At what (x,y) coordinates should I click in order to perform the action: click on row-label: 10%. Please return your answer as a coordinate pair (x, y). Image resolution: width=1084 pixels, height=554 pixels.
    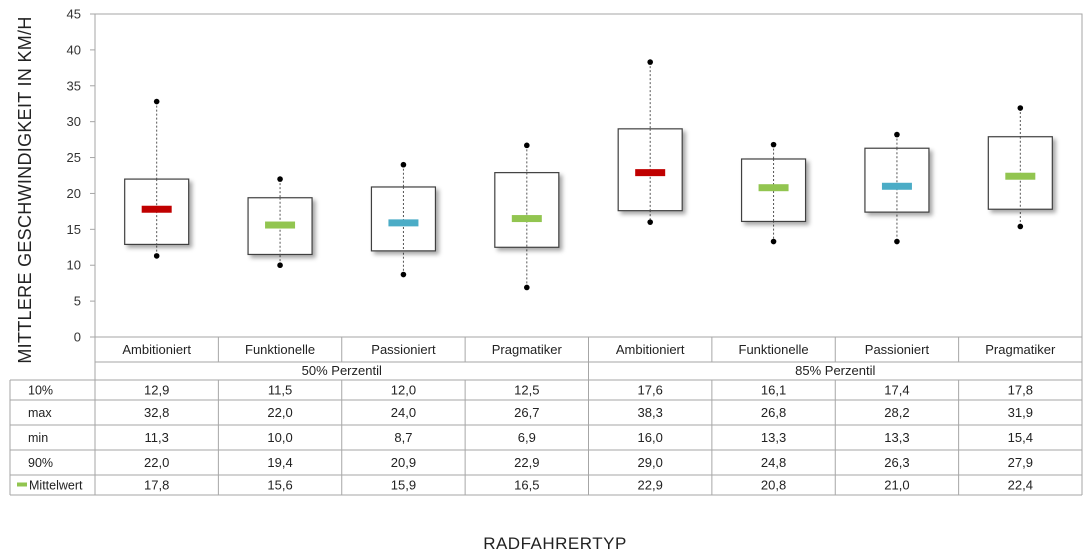
    Looking at the image, I should click on (40, 391).